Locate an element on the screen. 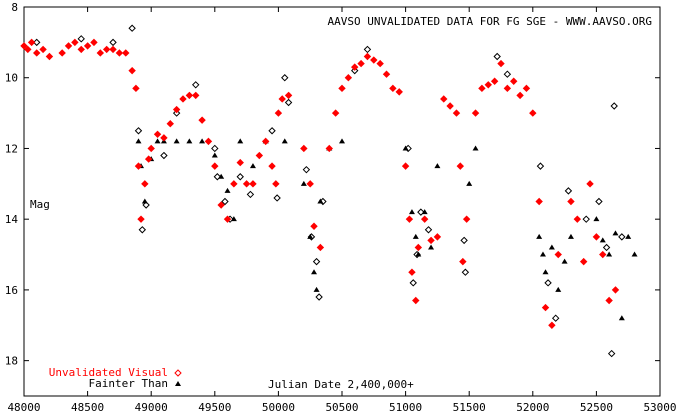 The width and height of the screenshot is (680, 419). x-tick-label: 48500 is located at coordinates (87, 407).